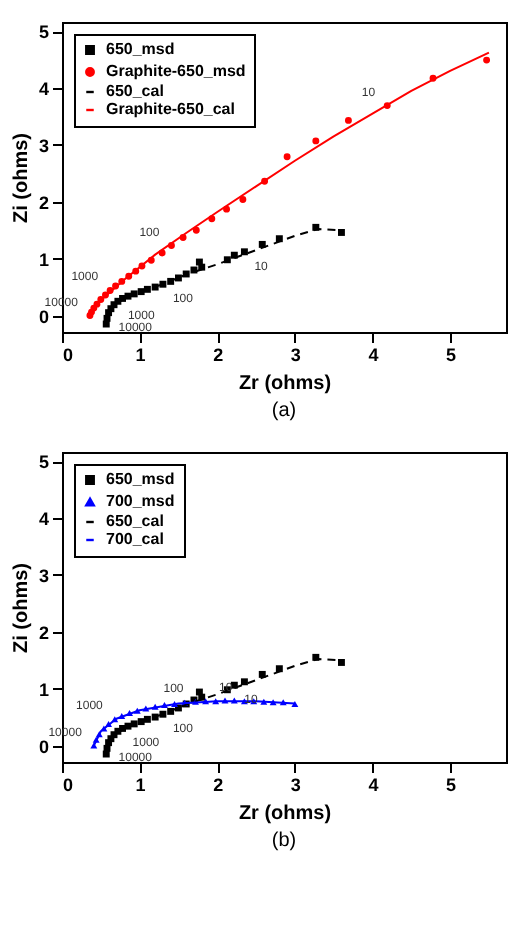 Image resolution: width=524 pixels, height=930 pixels. Describe the element at coordinates (176, 71) in the screenshot. I see `legend-label: Graphite-650_msd` at that location.